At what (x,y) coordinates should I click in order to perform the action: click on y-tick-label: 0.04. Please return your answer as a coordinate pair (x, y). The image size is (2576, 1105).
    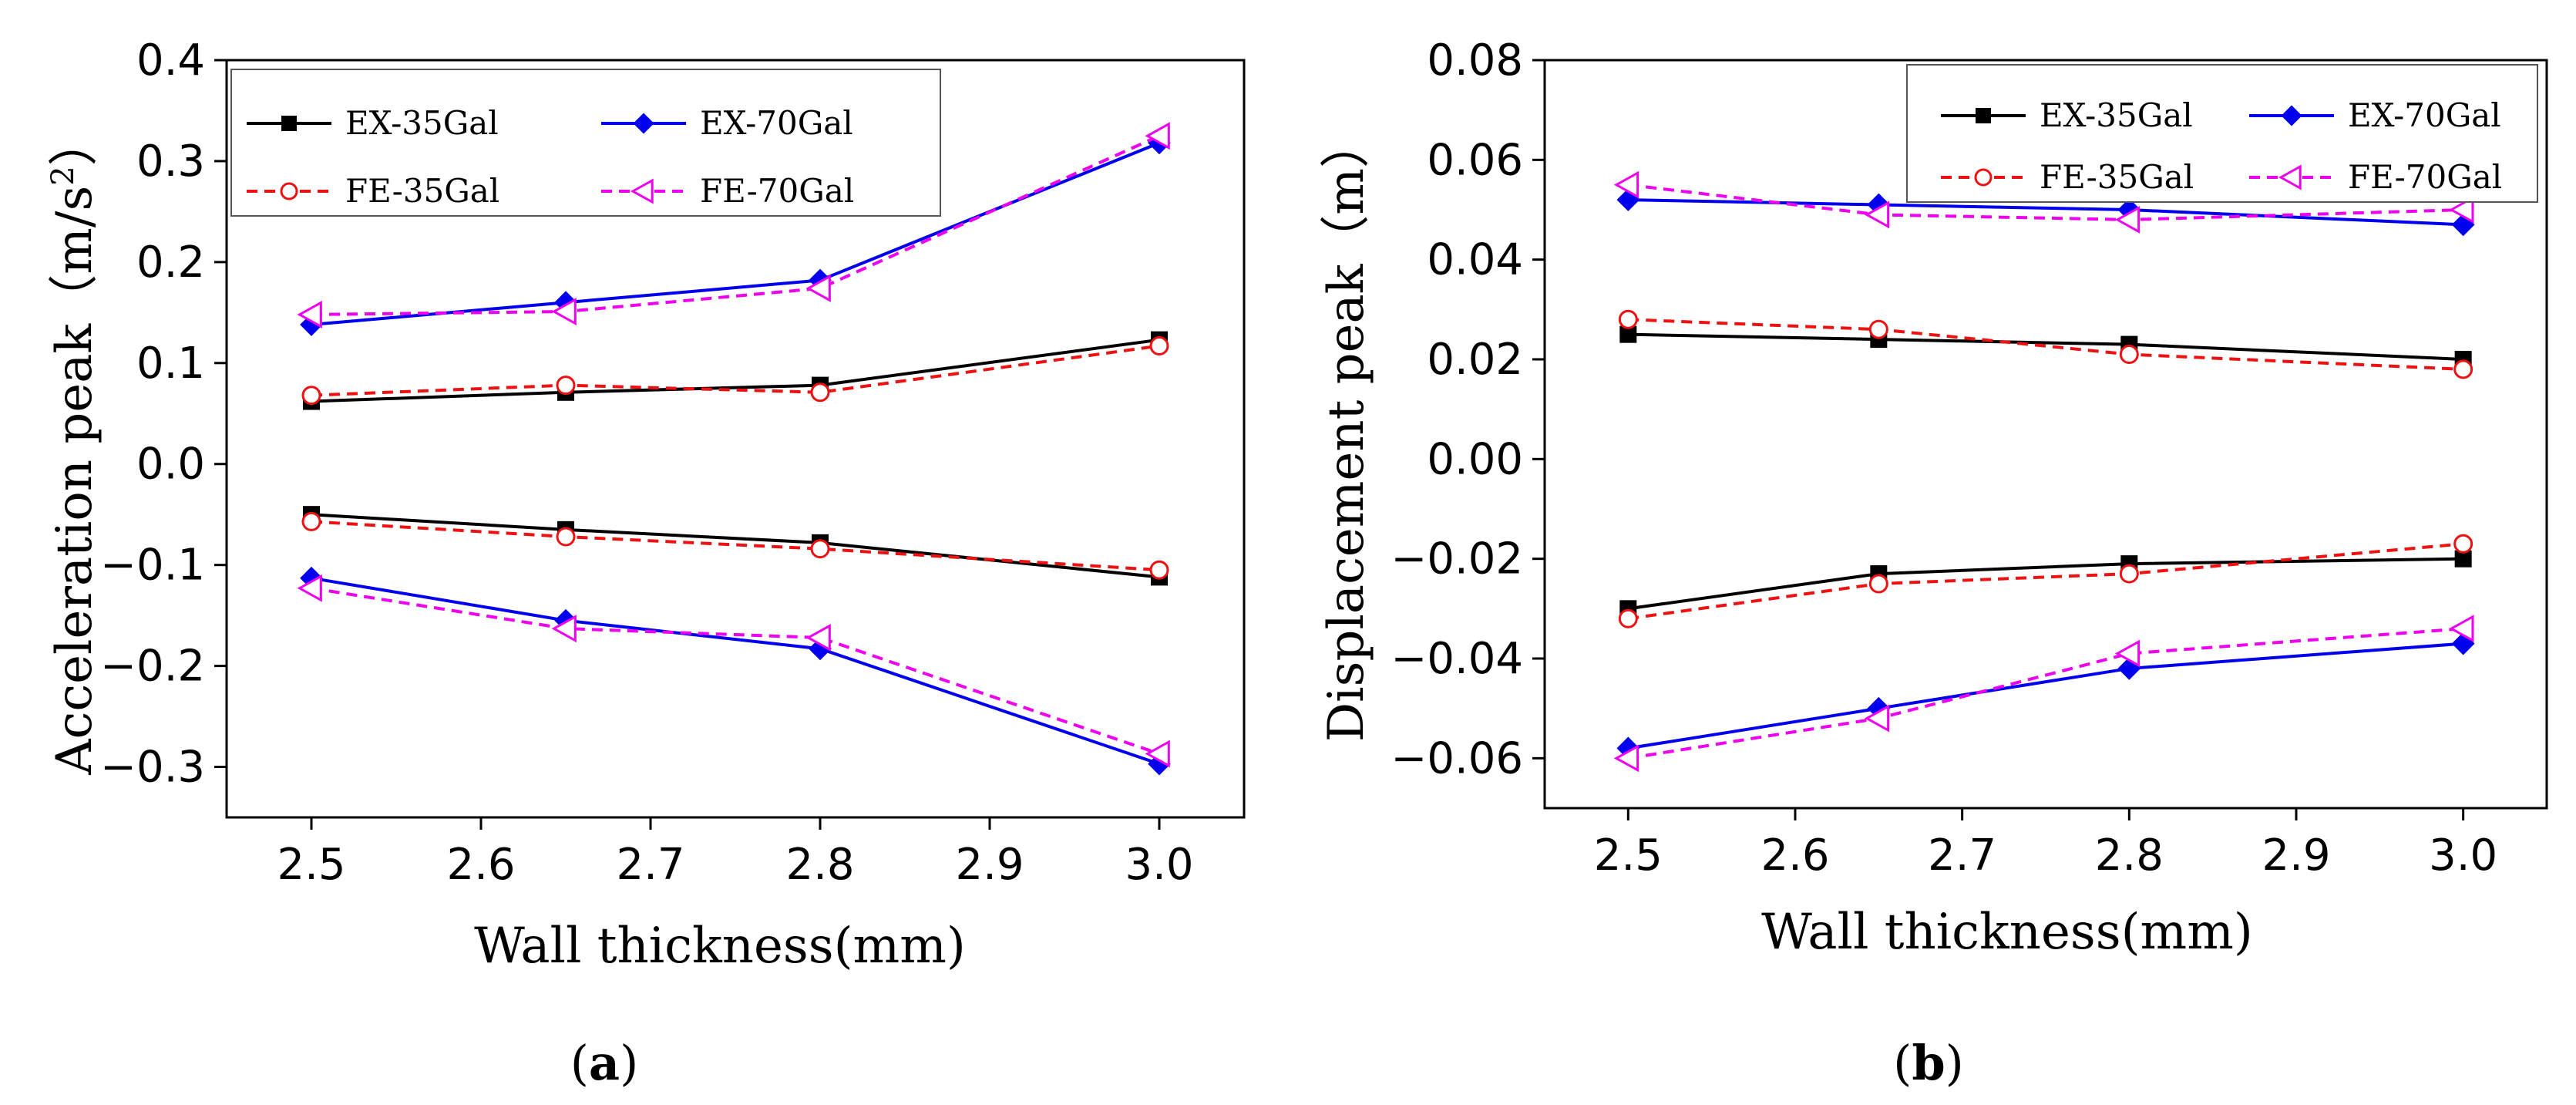
    Looking at the image, I should click on (1475, 260).